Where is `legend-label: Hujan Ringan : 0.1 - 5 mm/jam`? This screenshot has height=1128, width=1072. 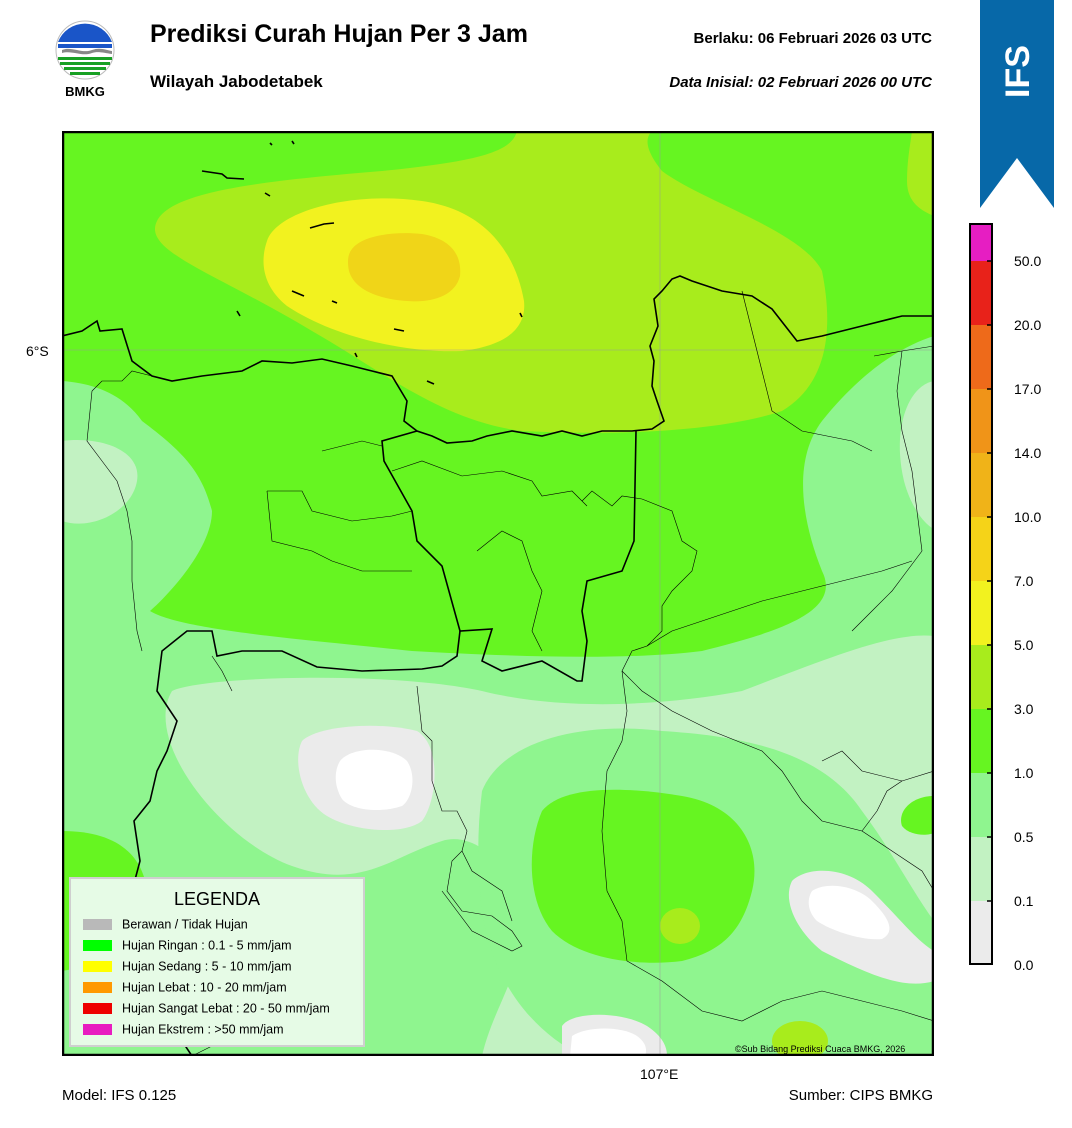
legend-label: Hujan Ringan : 0.1 - 5 mm/jam is located at coordinates (207, 945).